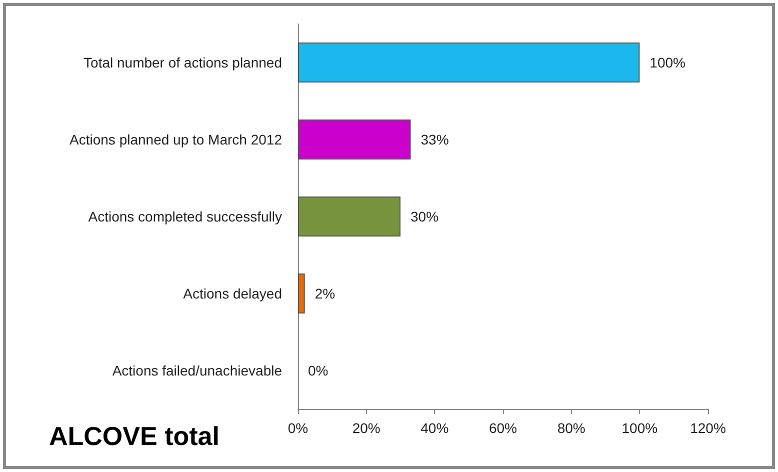 This screenshot has width=778, height=472. What do you see at coordinates (197, 370) in the screenshot?
I see `y-tick-label: Actions failed/unachievable` at bounding box center [197, 370].